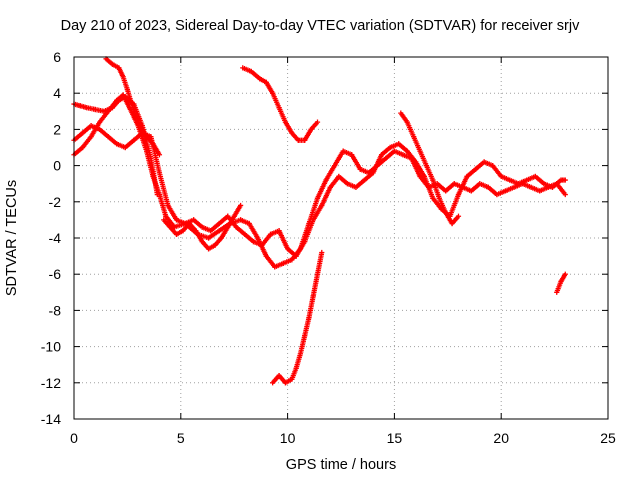 The image size is (640, 480). Describe the element at coordinates (12, 238) in the screenshot. I see `y-axis-label: SDTVAR / TECUs` at that location.